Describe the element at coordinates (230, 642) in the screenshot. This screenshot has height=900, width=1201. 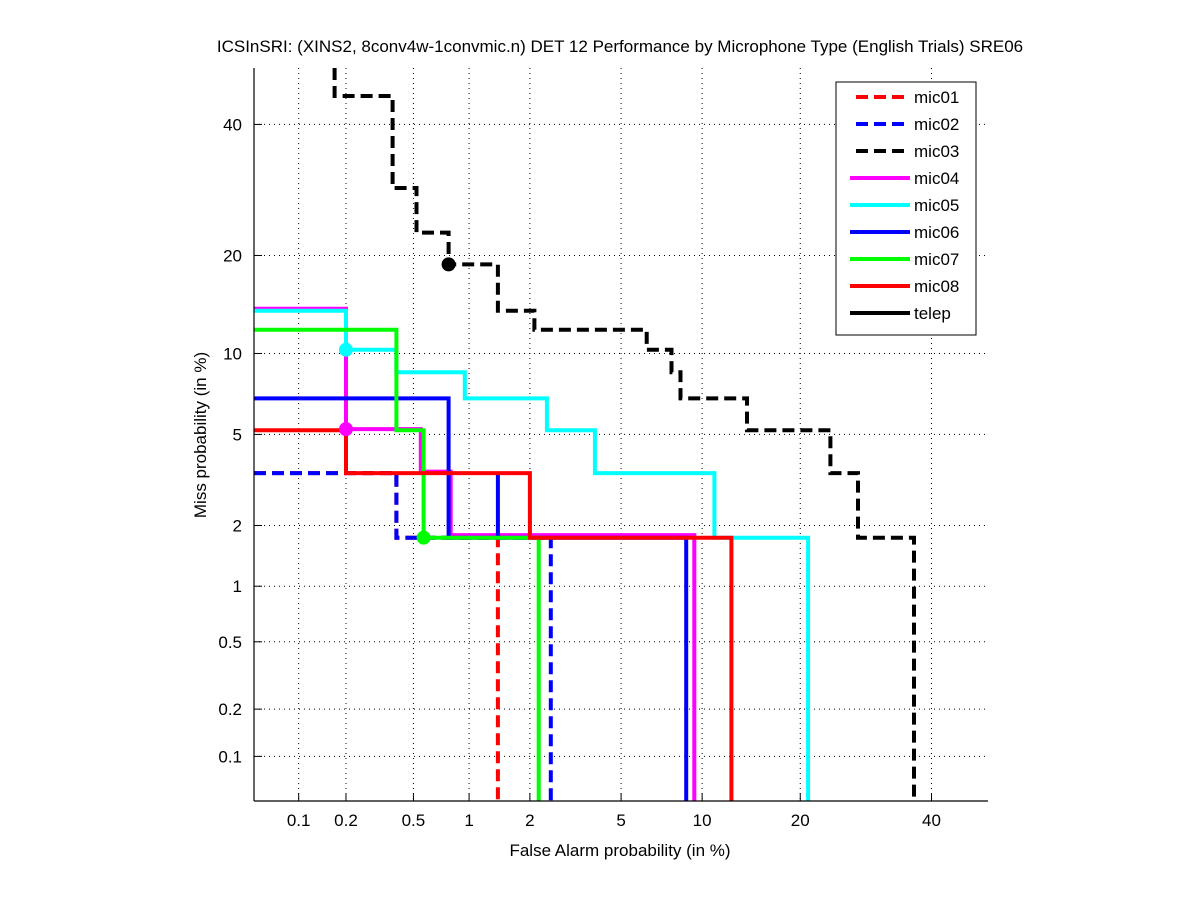
I see `y-tick-label: 0.5` at that location.